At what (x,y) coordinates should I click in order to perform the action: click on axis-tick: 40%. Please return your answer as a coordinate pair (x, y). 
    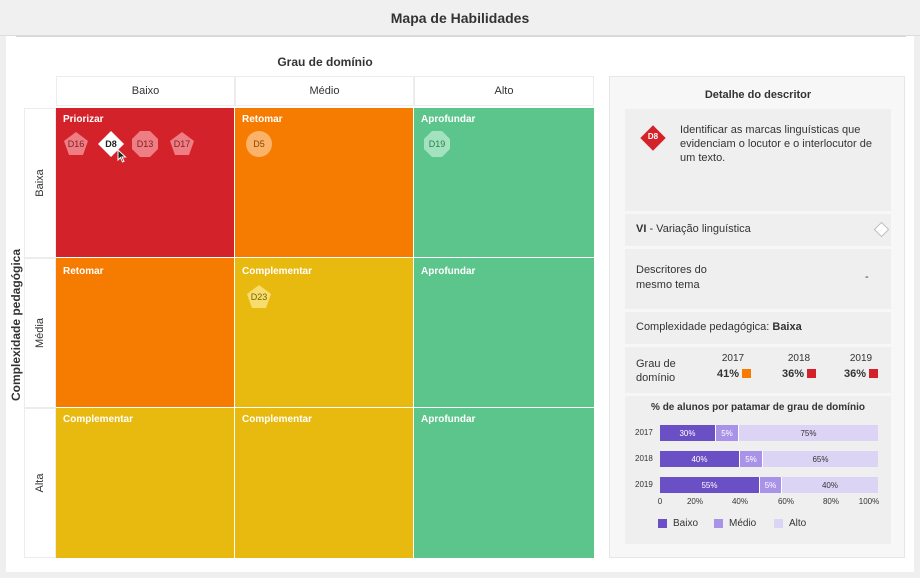
    Looking at the image, I should click on (739, 501).